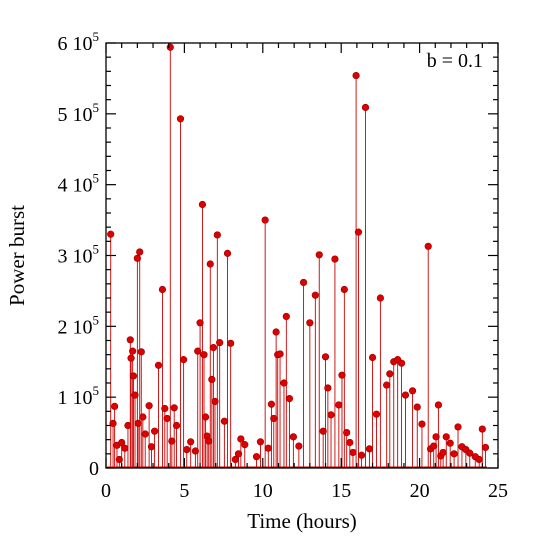 The image size is (540, 540). I want to click on y-tick-mantissa: 3 10, so click(75, 257).